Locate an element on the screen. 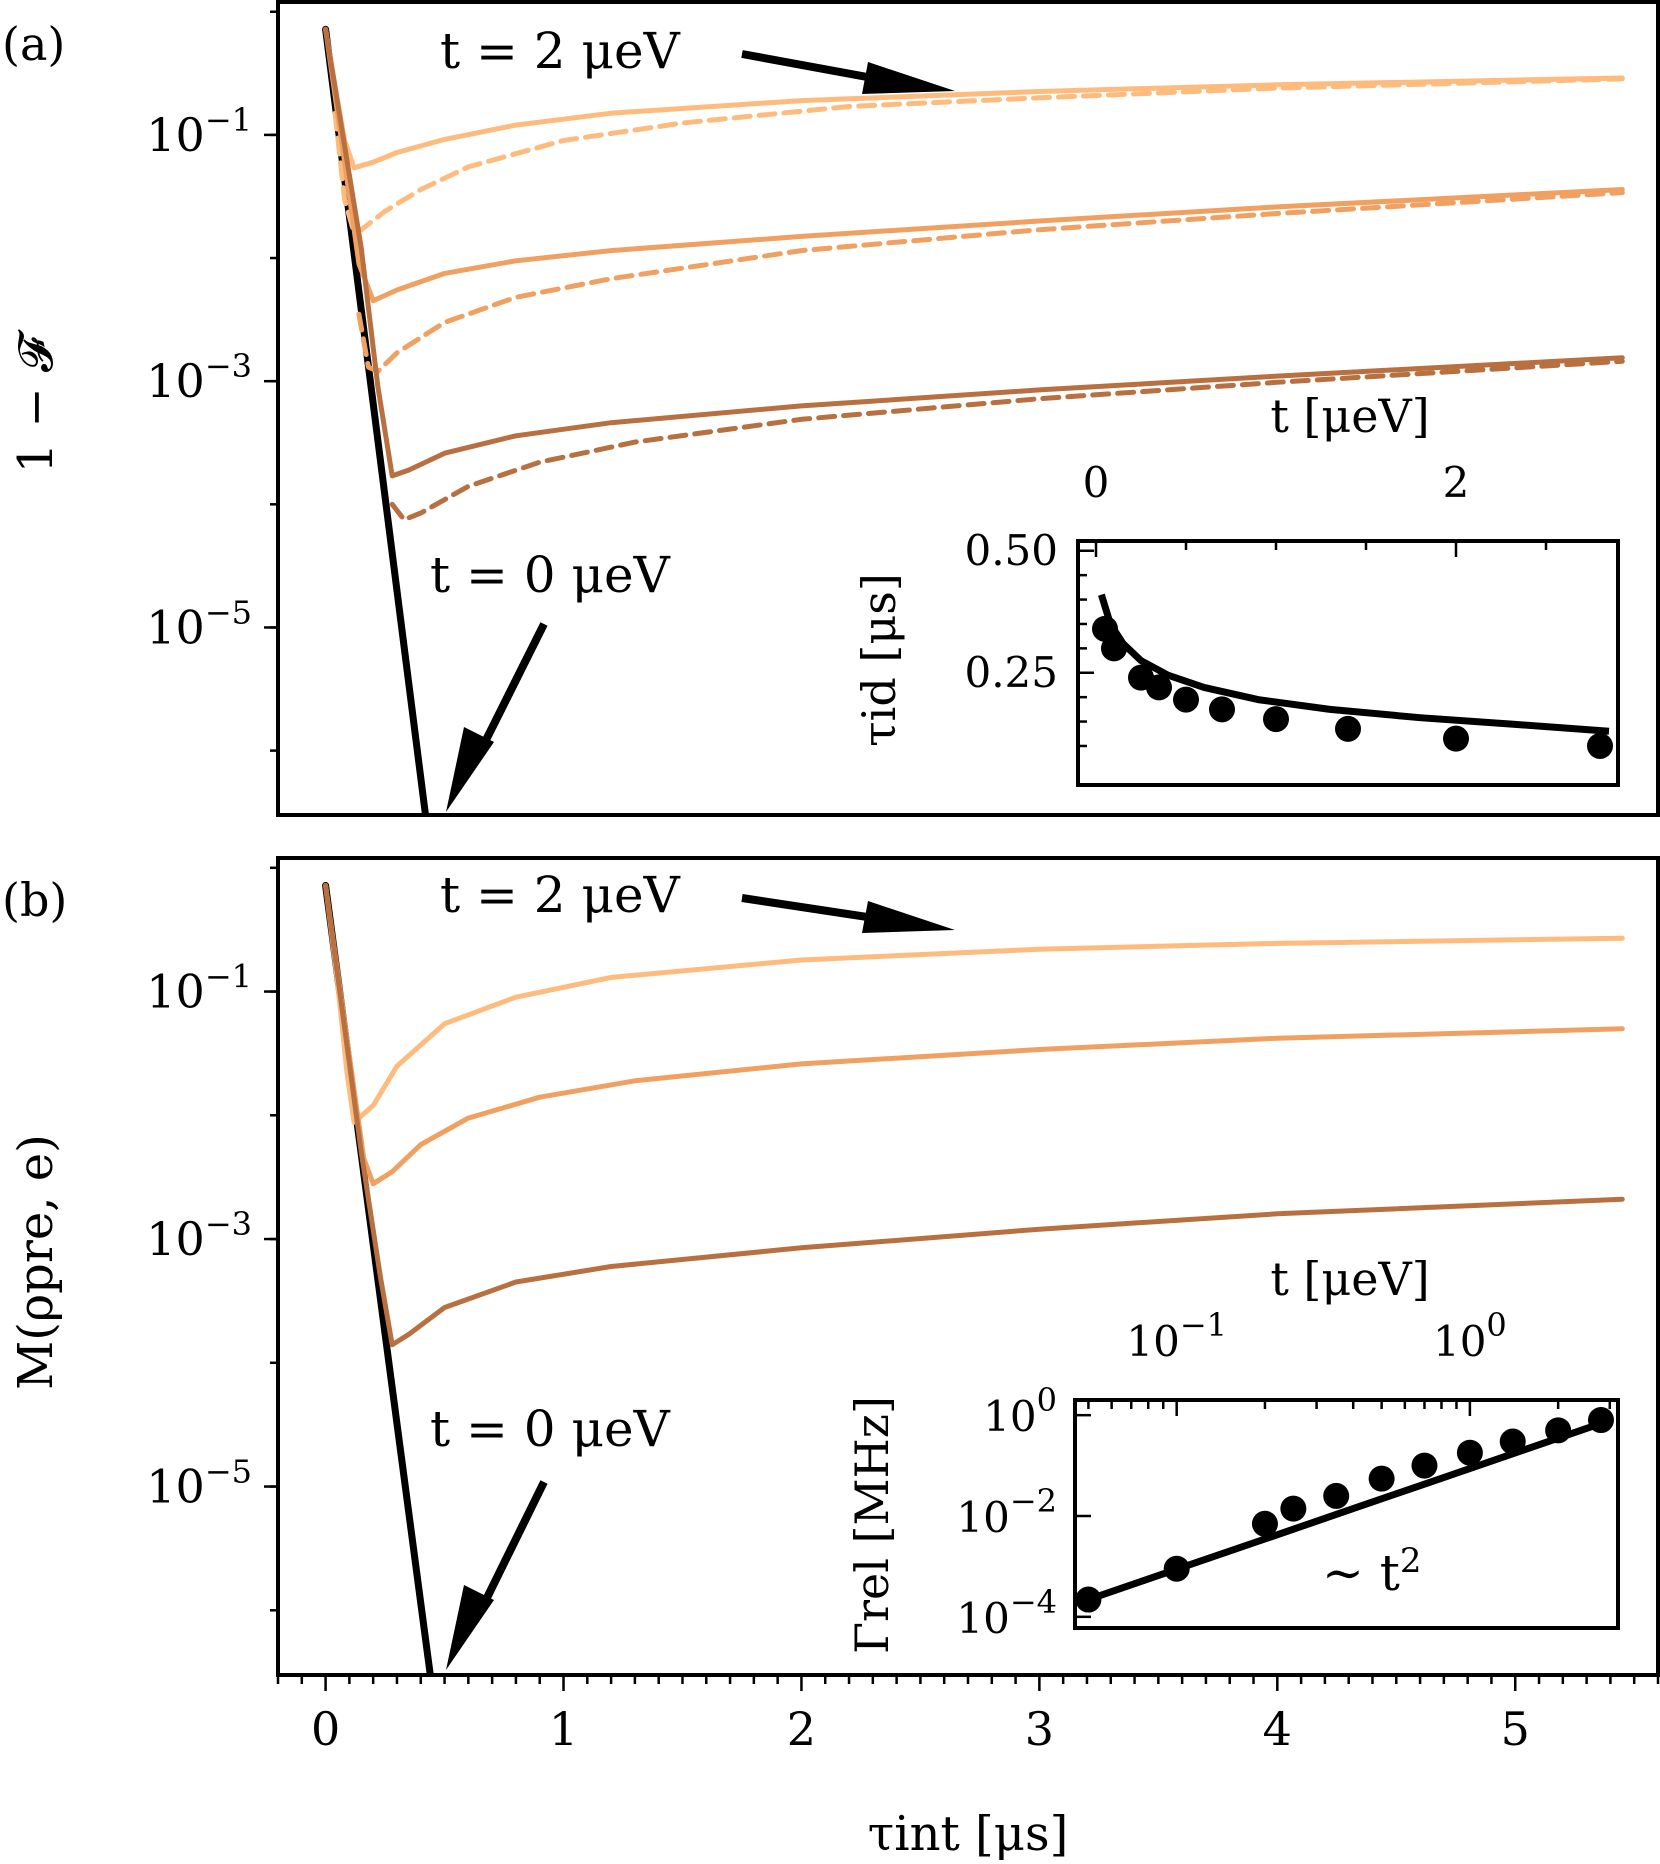 This screenshot has width=1660, height=1864. panel-a-ytick-labels: 10⁻¹ 10⁻³ 10⁻⁵ is located at coordinates (212, 381).